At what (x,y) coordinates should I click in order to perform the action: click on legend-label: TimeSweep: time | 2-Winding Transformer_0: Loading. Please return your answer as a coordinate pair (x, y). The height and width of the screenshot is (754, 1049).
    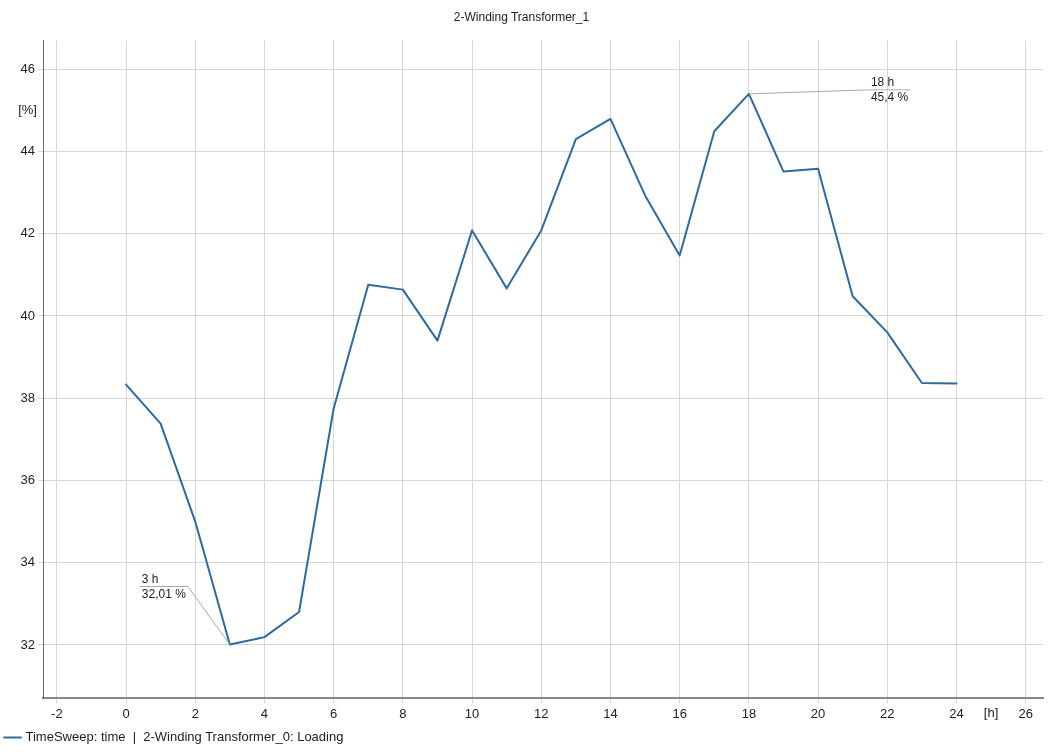
    Looking at the image, I should click on (184, 737).